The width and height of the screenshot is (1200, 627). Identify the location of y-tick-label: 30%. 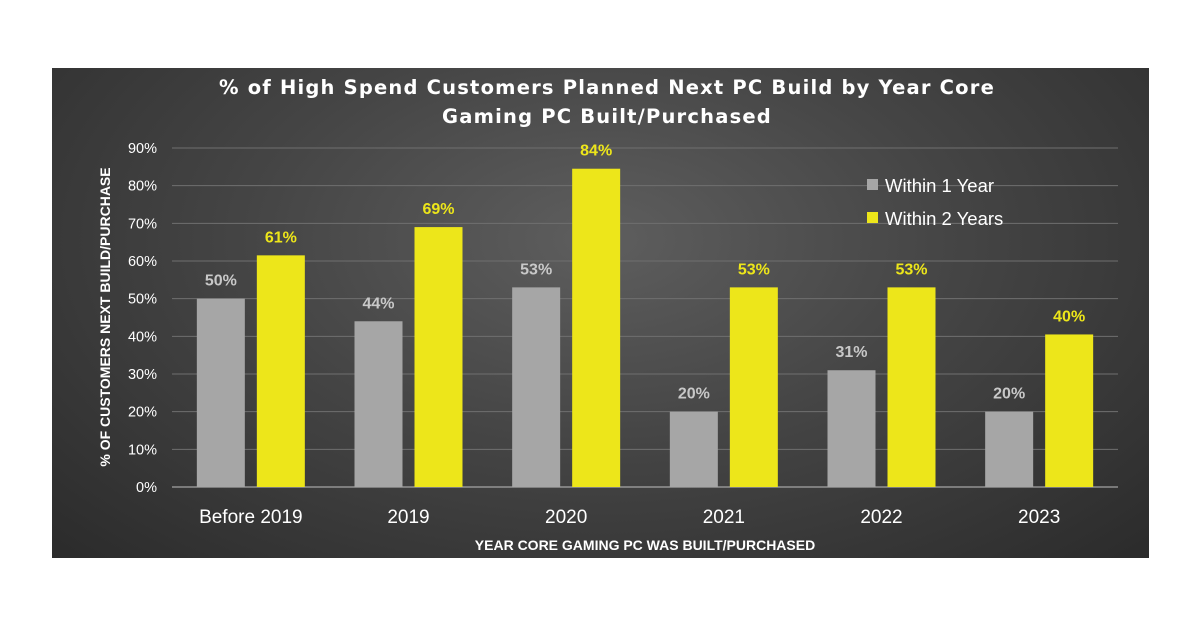
(142, 375).